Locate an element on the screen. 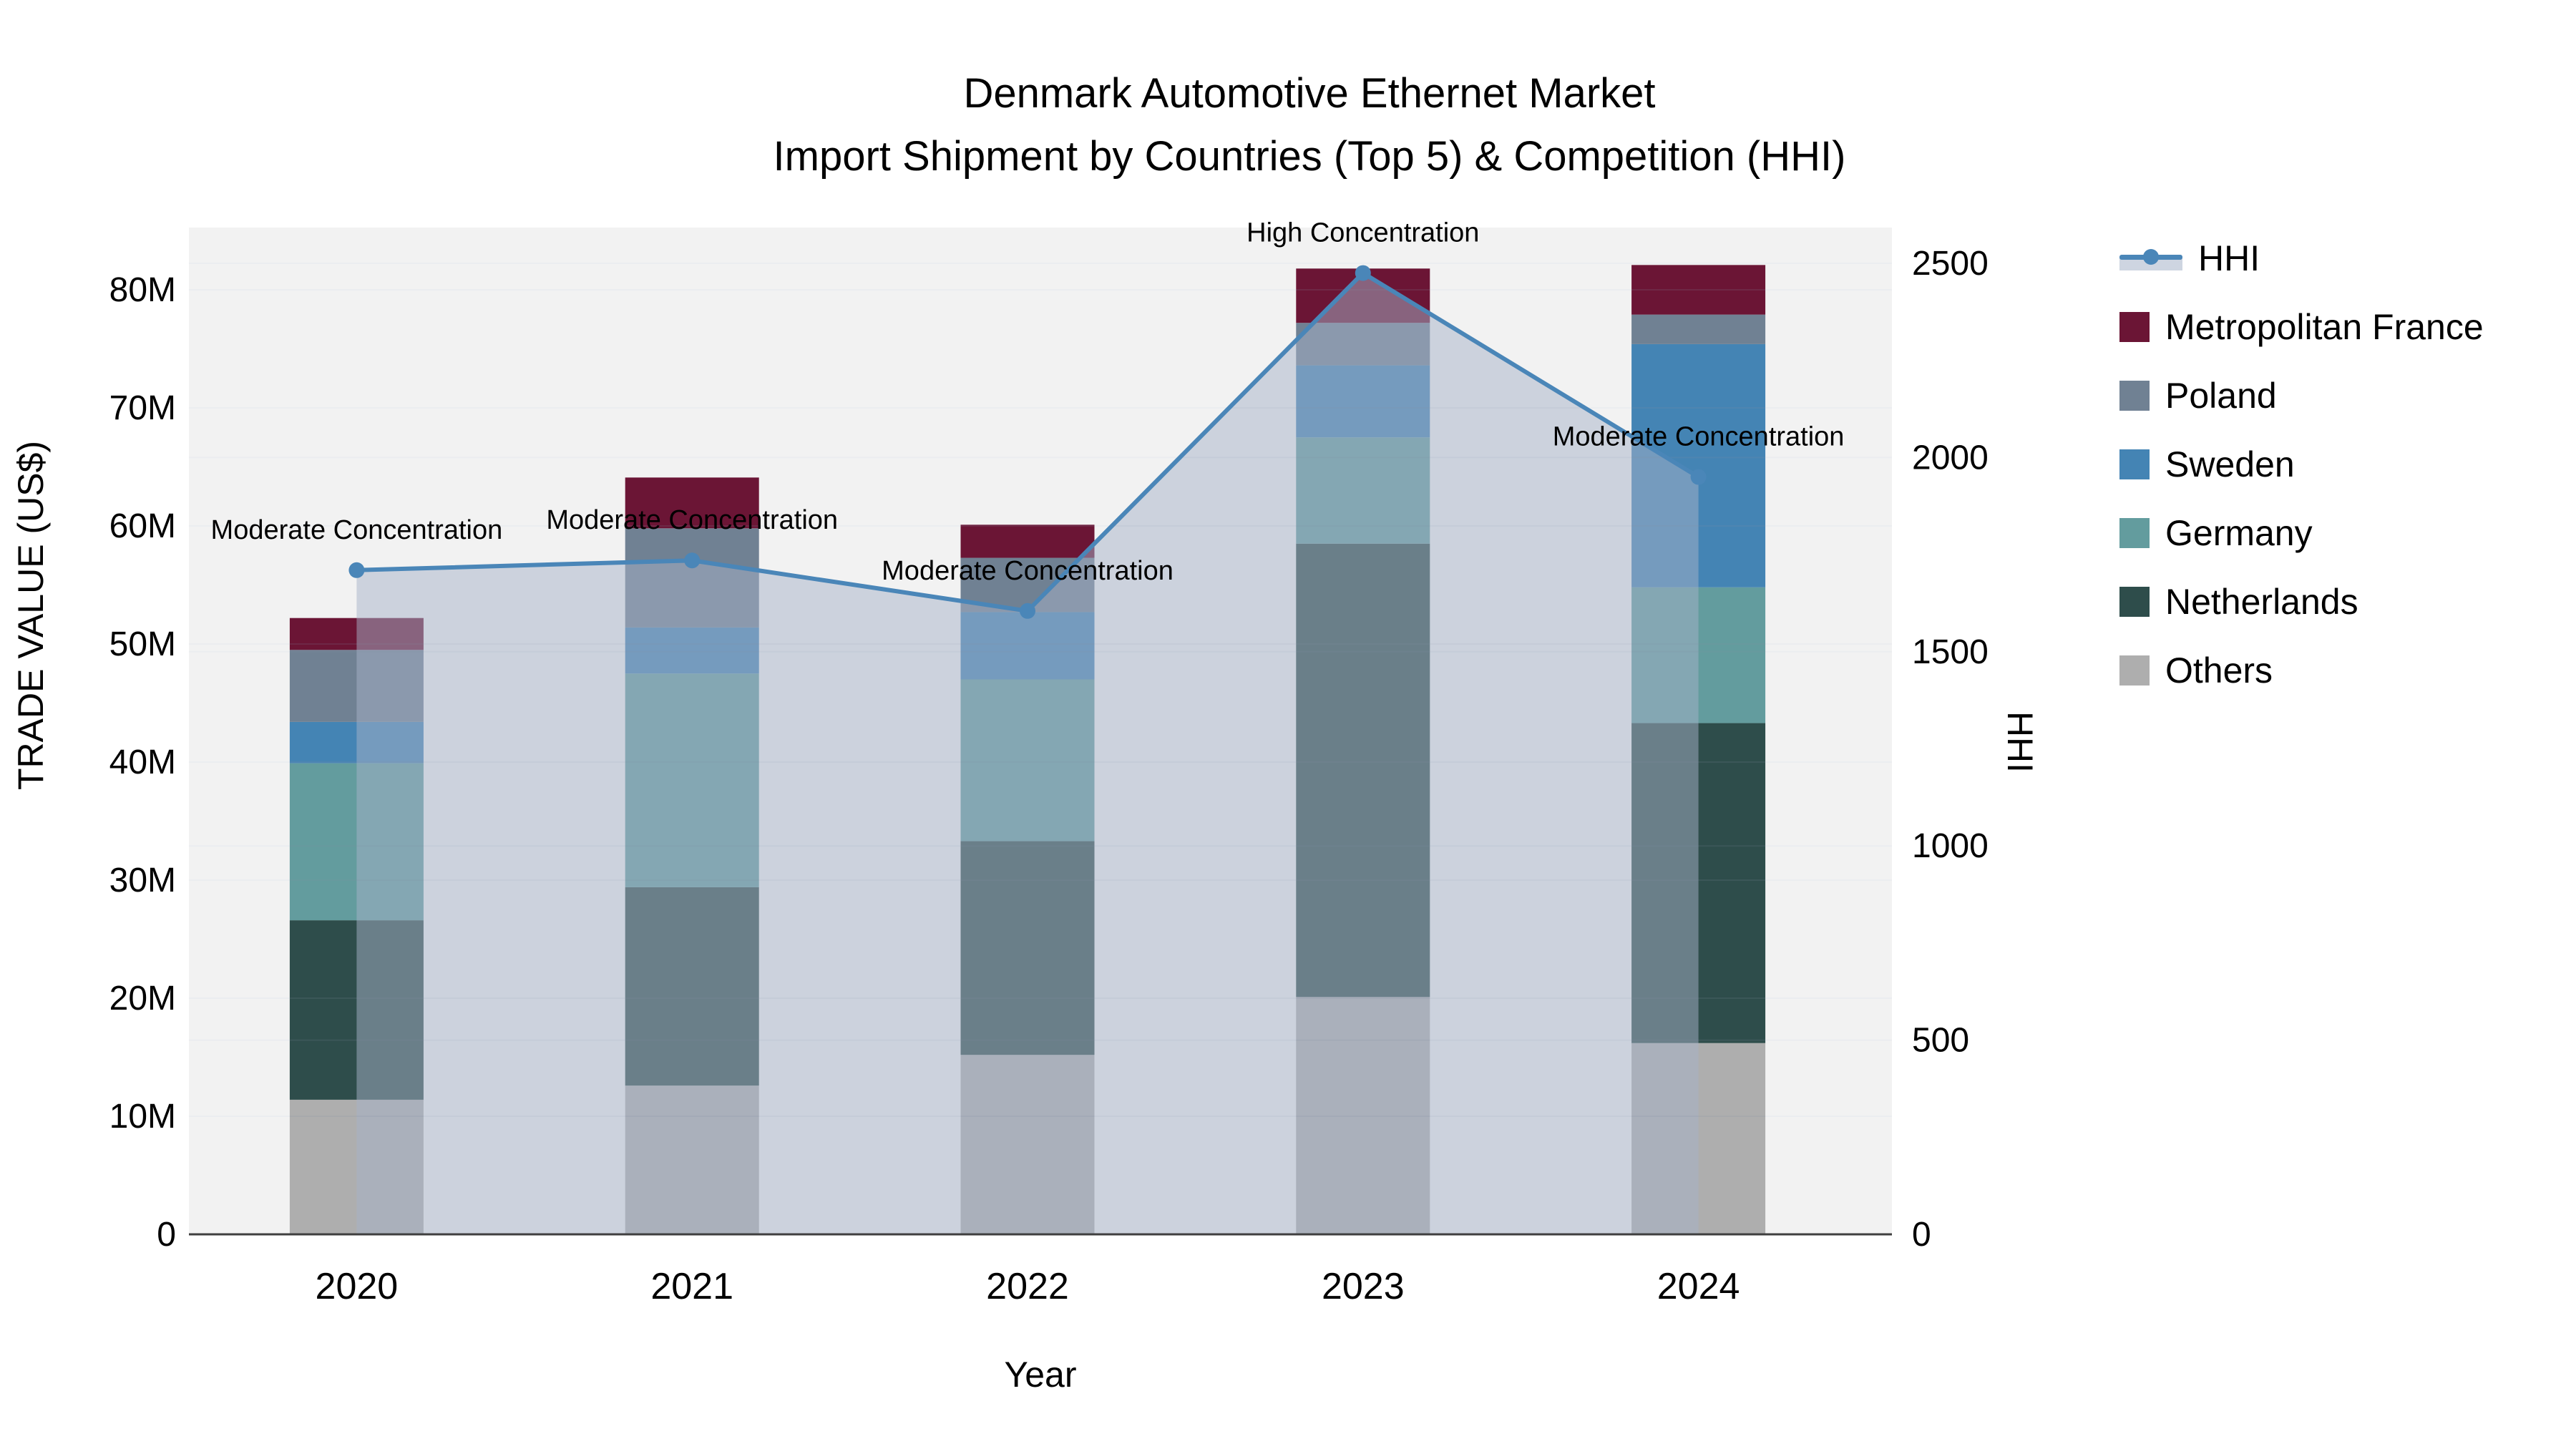 Image resolution: width=2576 pixels, height=1449 pixels. left-tick-label: 10M is located at coordinates (142, 1117).